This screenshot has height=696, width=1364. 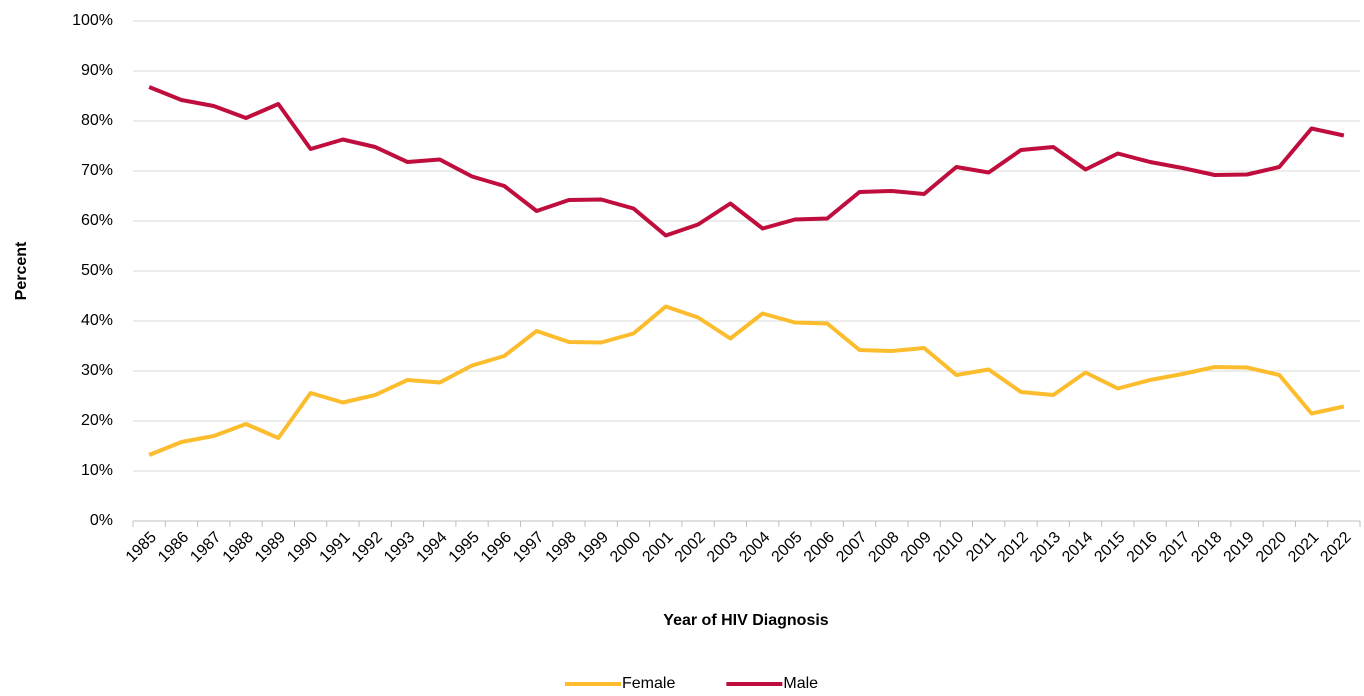 What do you see at coordinates (787, 547) in the screenshot?
I see `x-tick-label: 2005` at bounding box center [787, 547].